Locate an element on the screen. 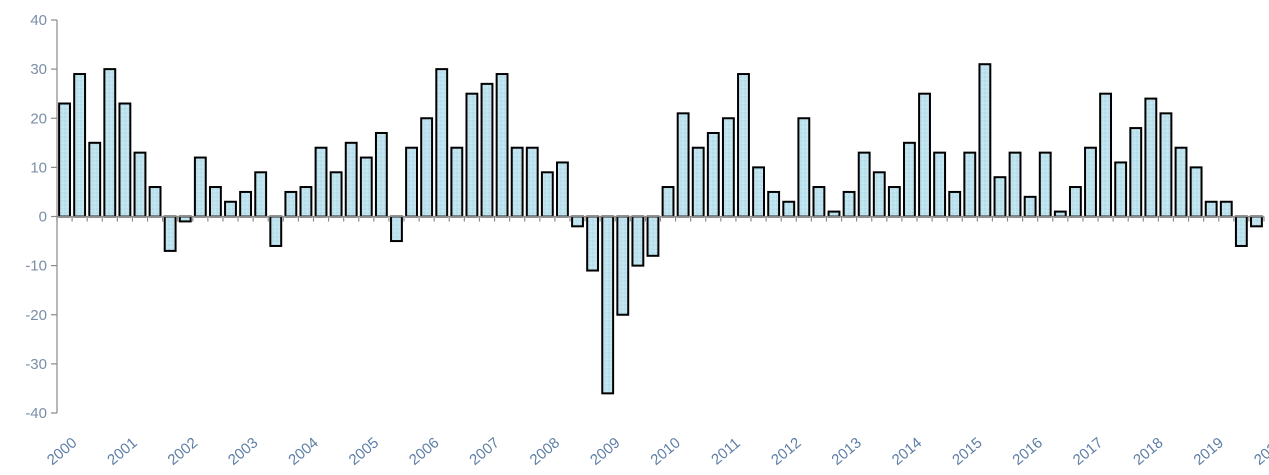 The image size is (1269, 475). x-tick-label: 2007 is located at coordinates (484, 451).